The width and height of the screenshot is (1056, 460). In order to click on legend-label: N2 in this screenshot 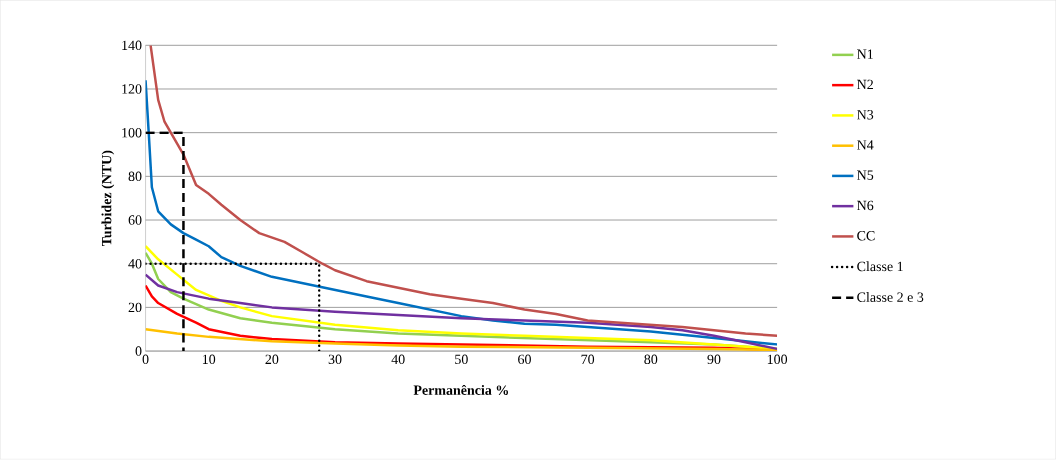, I will do `click(865, 85)`.